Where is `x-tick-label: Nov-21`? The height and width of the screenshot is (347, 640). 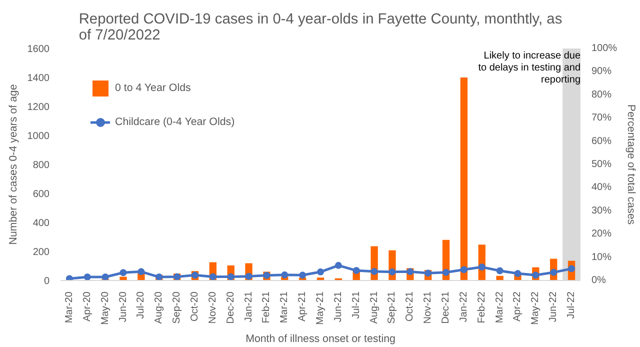
x-tick-label: Nov-21 is located at coordinates (428, 307).